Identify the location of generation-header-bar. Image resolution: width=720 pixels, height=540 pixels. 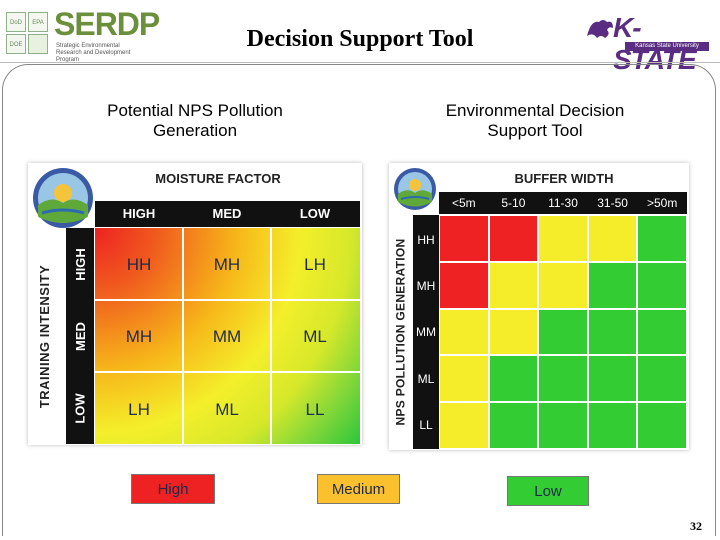
(426, 332).